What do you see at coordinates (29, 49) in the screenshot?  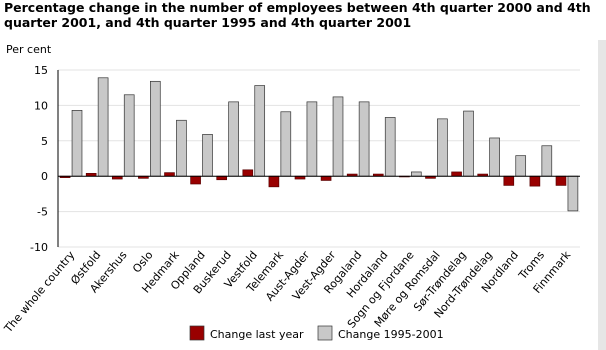 I see `y-axis-label: Per cent` at bounding box center [29, 49].